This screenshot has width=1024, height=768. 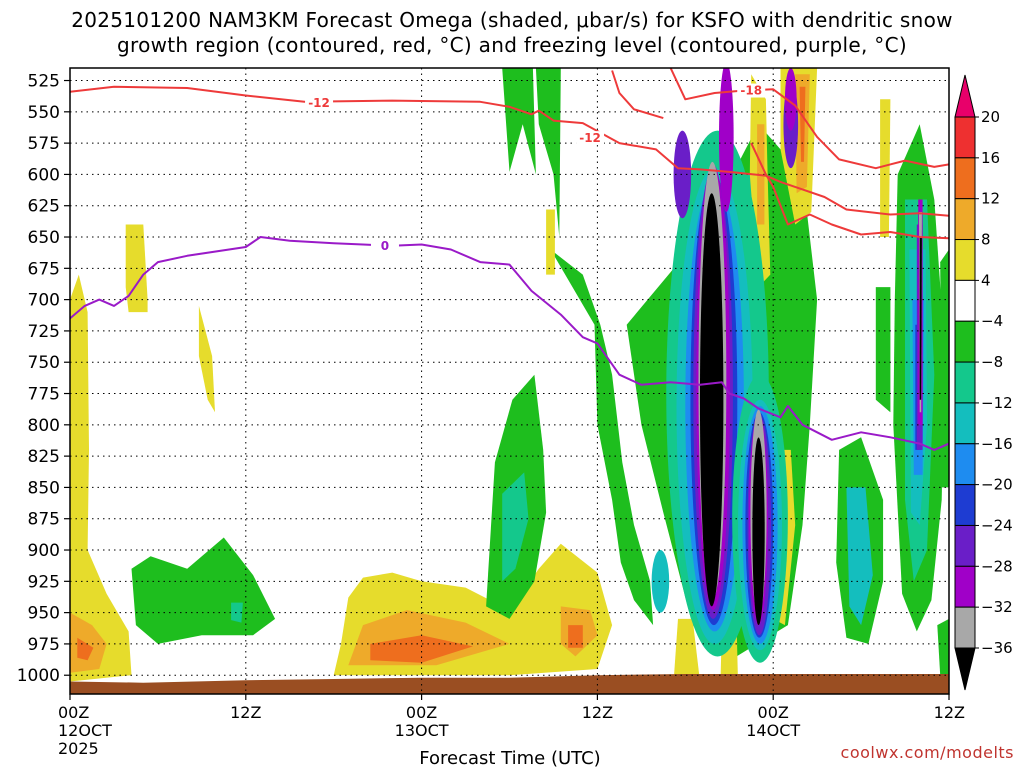 I want to click on colorbar-bin-top, so click(x=965, y=96).